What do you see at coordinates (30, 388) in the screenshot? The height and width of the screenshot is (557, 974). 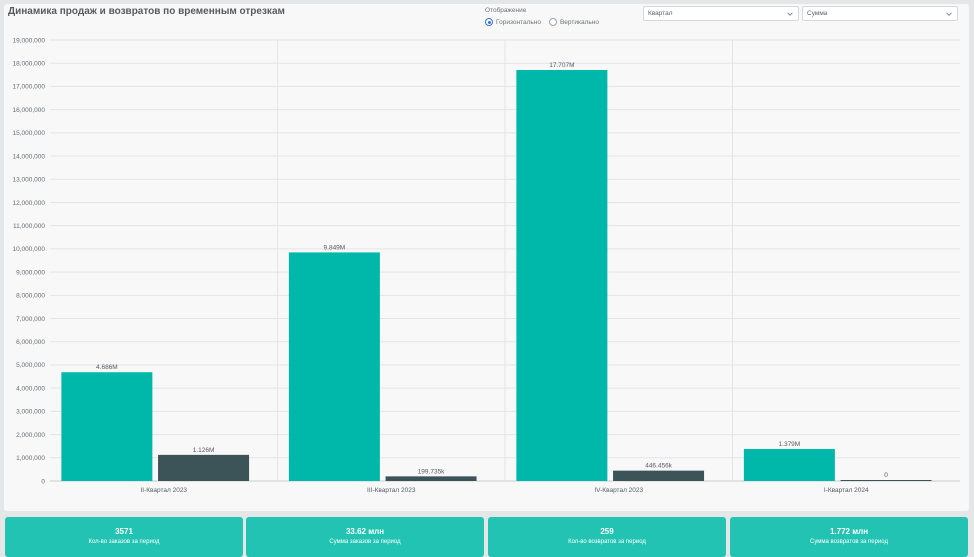 I see `y-tick-label: 4,000,000` at bounding box center [30, 388].